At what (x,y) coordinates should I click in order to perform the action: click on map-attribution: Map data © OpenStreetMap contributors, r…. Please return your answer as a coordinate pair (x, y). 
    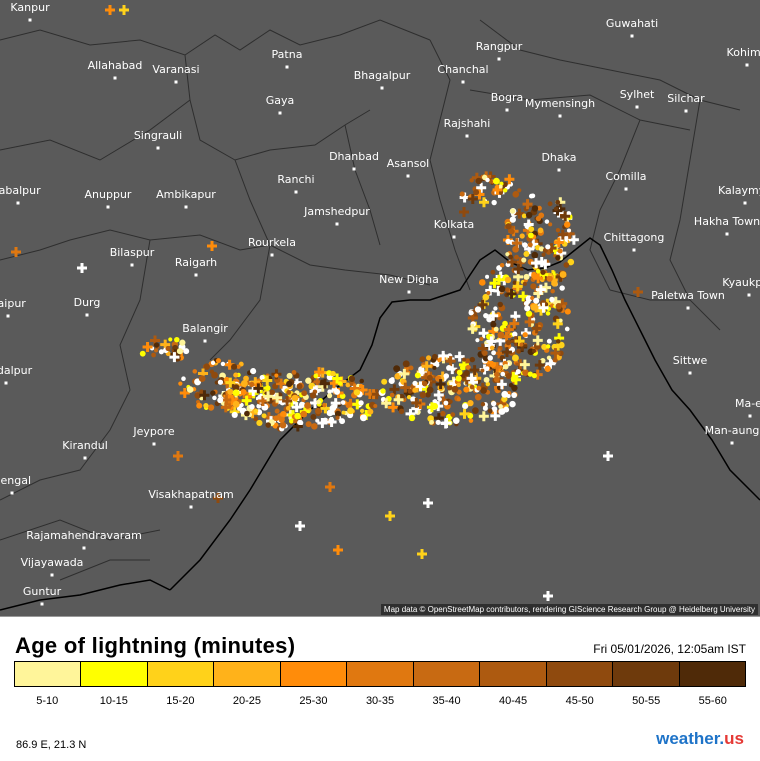
    Looking at the image, I should click on (569, 609).